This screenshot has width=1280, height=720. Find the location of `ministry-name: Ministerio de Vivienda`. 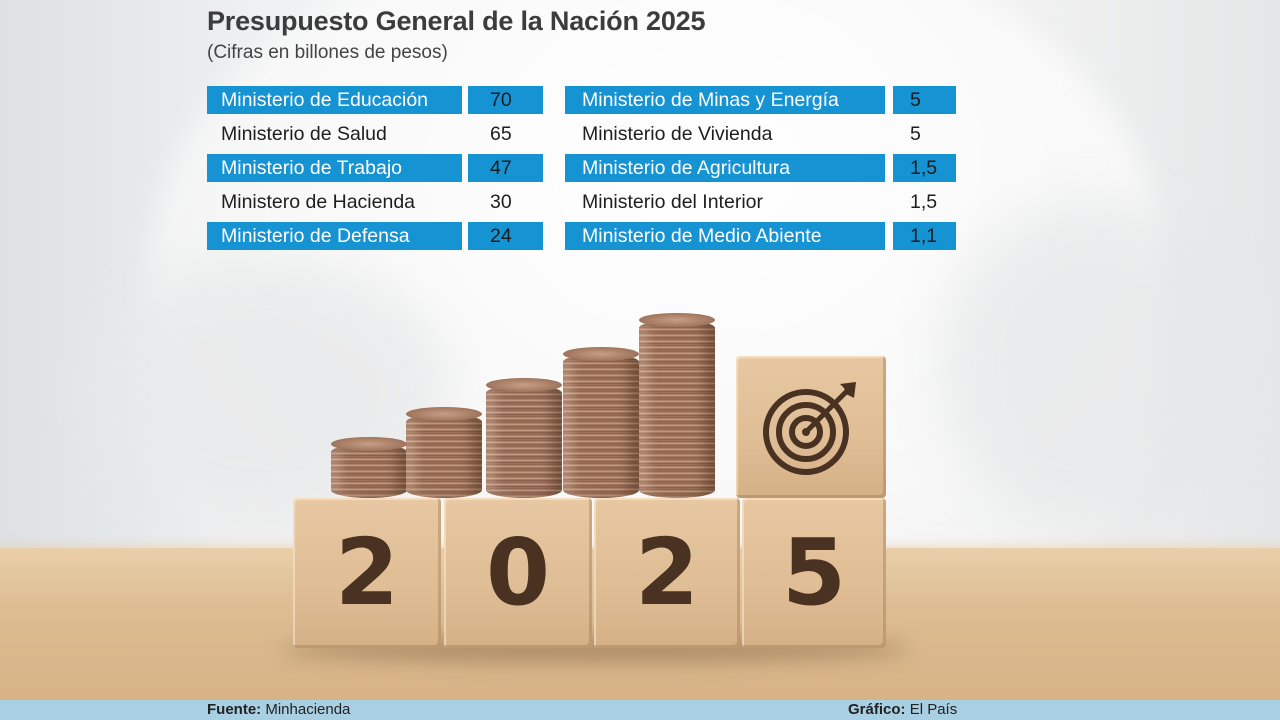

ministry-name: Ministerio de Vivienda is located at coordinates (677, 134).